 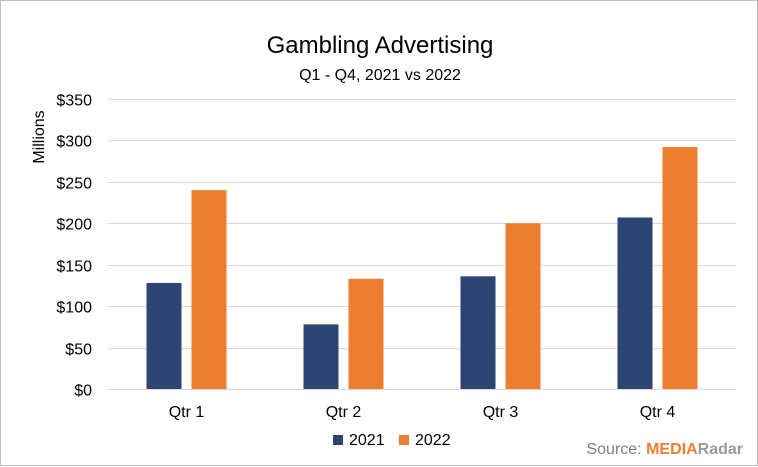 What do you see at coordinates (74, 246) in the screenshot?
I see `y-tick-labels: $0 $50 $100 $150 $200 $250 $300 $350` at bounding box center [74, 246].